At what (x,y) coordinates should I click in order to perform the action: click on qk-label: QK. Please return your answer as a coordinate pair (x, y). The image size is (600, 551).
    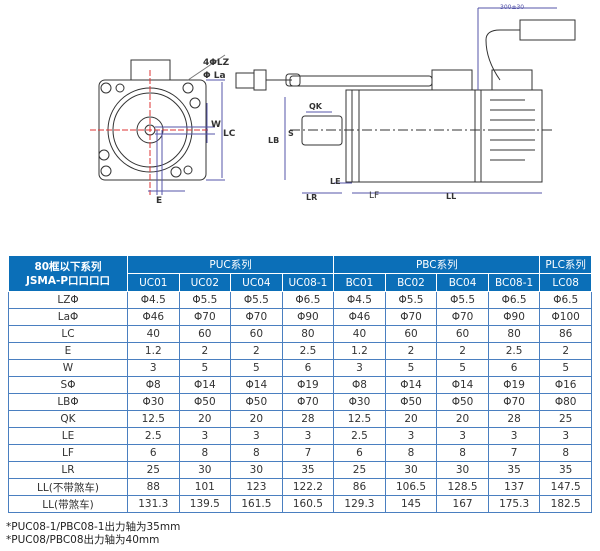
    Looking at the image, I should click on (316, 106).